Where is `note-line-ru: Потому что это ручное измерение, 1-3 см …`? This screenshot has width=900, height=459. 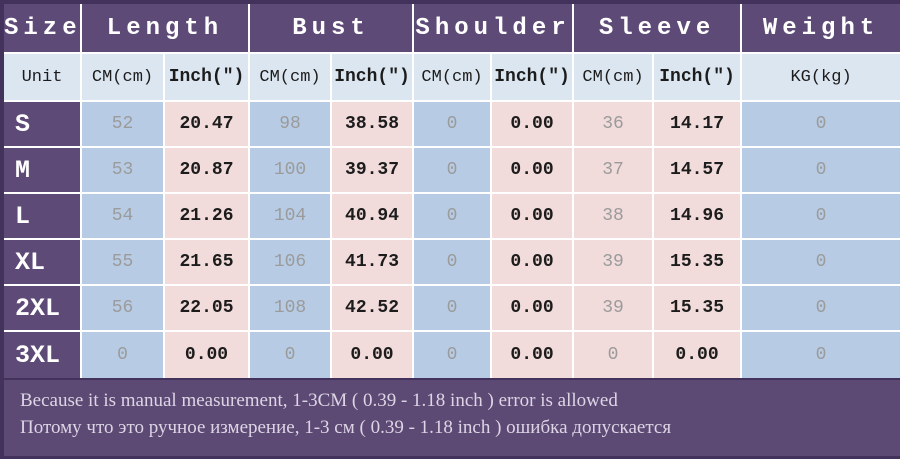
note-line-ru: Потому что это ручное измерение, 1-3 см … is located at coordinates (346, 427).